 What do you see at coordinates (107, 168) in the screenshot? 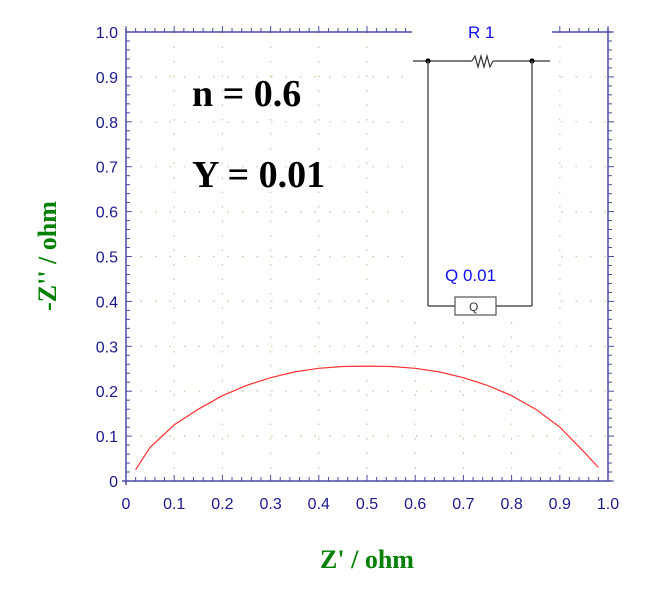
I see `y-tick-label: 0.7` at bounding box center [107, 168].